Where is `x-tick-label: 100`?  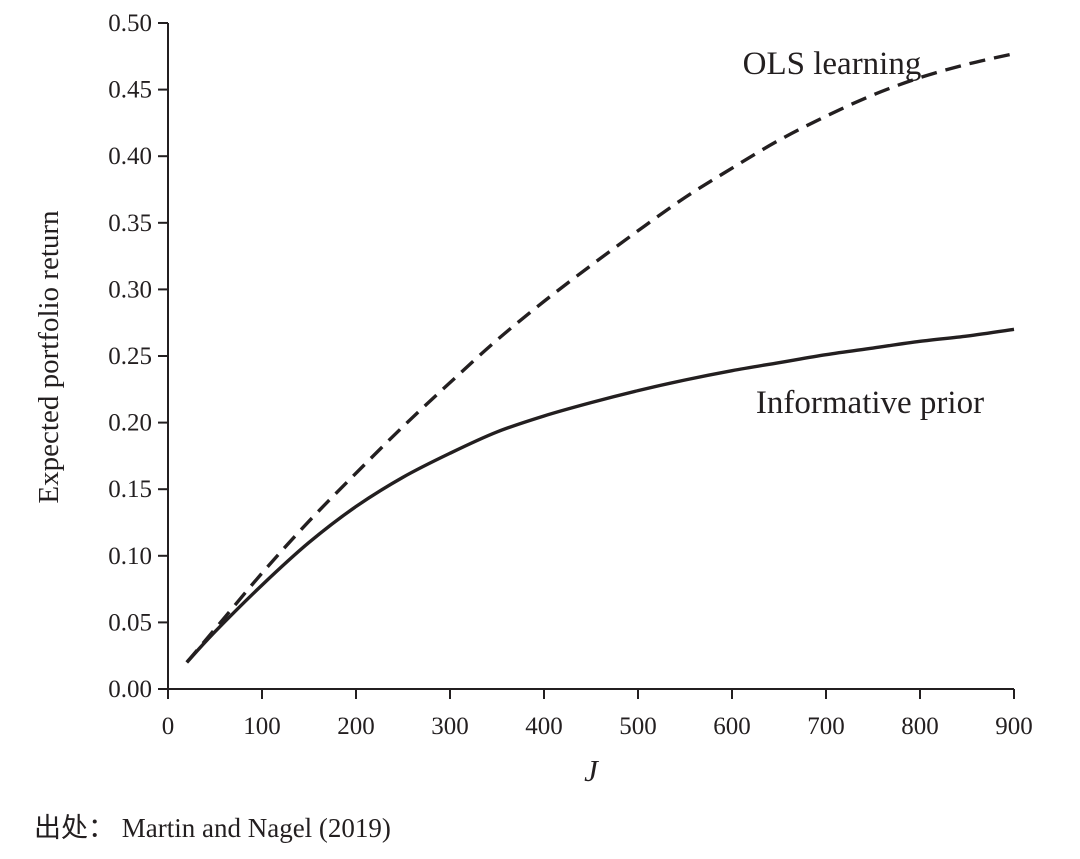
x-tick-label: 100 is located at coordinates (262, 726).